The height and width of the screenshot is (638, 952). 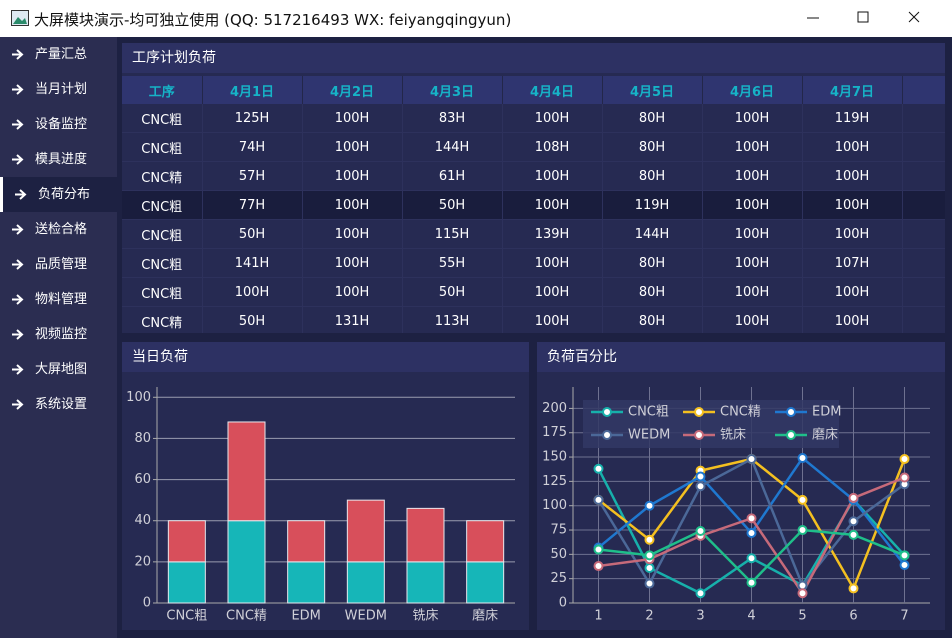 I want to click on menu-item: 送检合格, so click(x=58, y=229).